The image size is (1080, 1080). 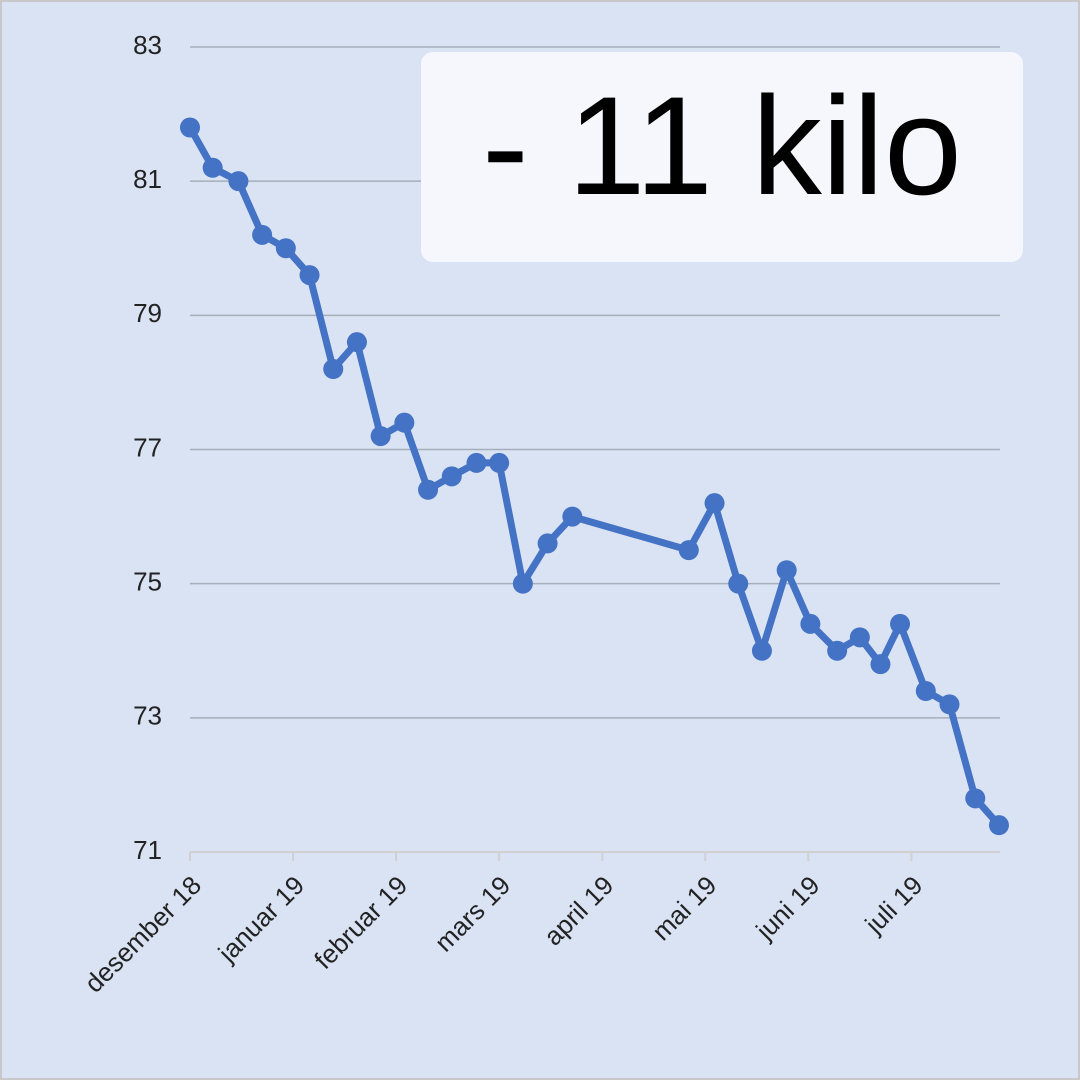 What do you see at coordinates (147, 313) in the screenshot?
I see `y-tick-label: 79` at bounding box center [147, 313].